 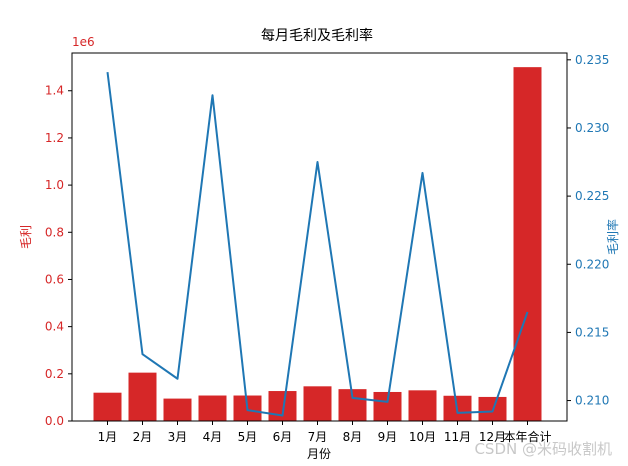 What do you see at coordinates (83, 42) in the screenshot?
I see `left-axis-offset-text: 1e6` at bounding box center [83, 42].